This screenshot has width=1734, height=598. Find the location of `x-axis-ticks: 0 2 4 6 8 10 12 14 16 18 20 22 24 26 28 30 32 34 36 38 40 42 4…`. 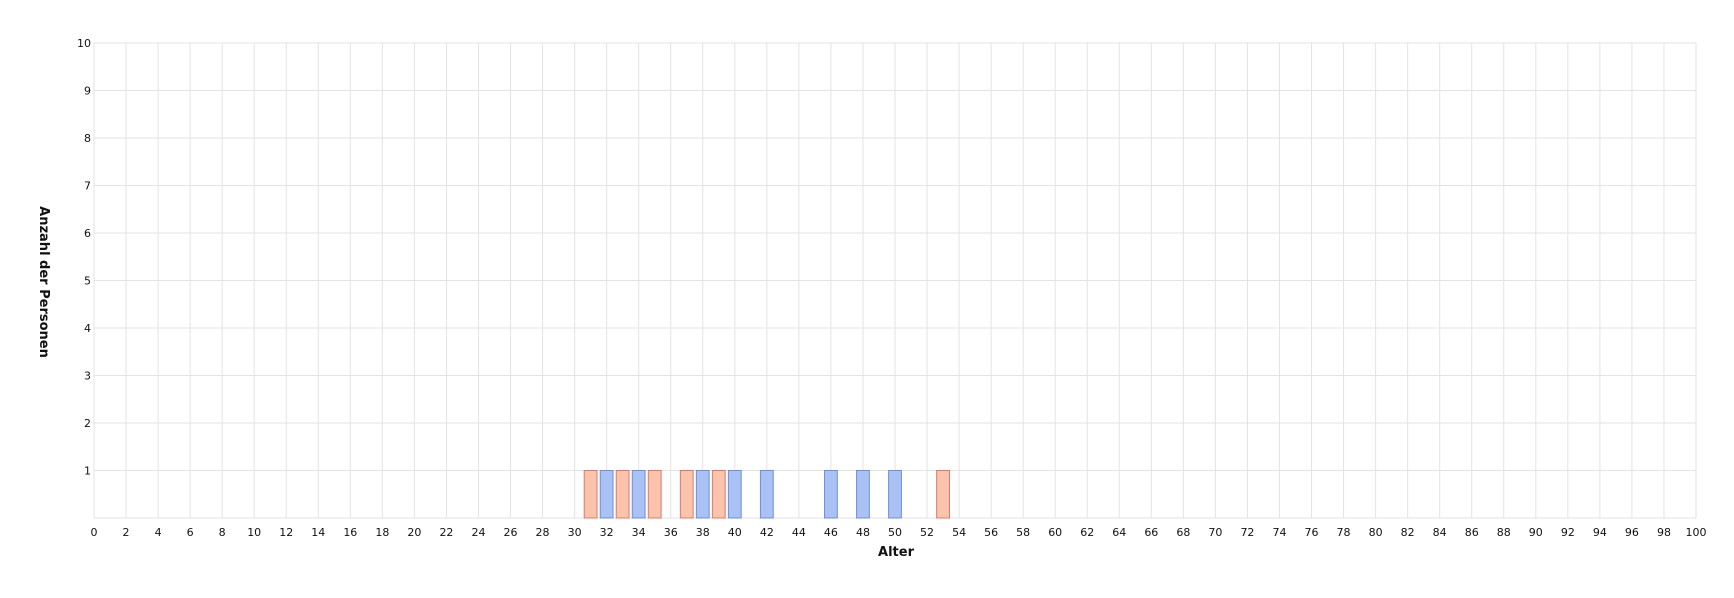

x-axis-ticks: 0 2 4 6 8 10 12 14 16 18 20 22 24 26 28 30 32 34 36 38 40 42 4… is located at coordinates (899, 532).